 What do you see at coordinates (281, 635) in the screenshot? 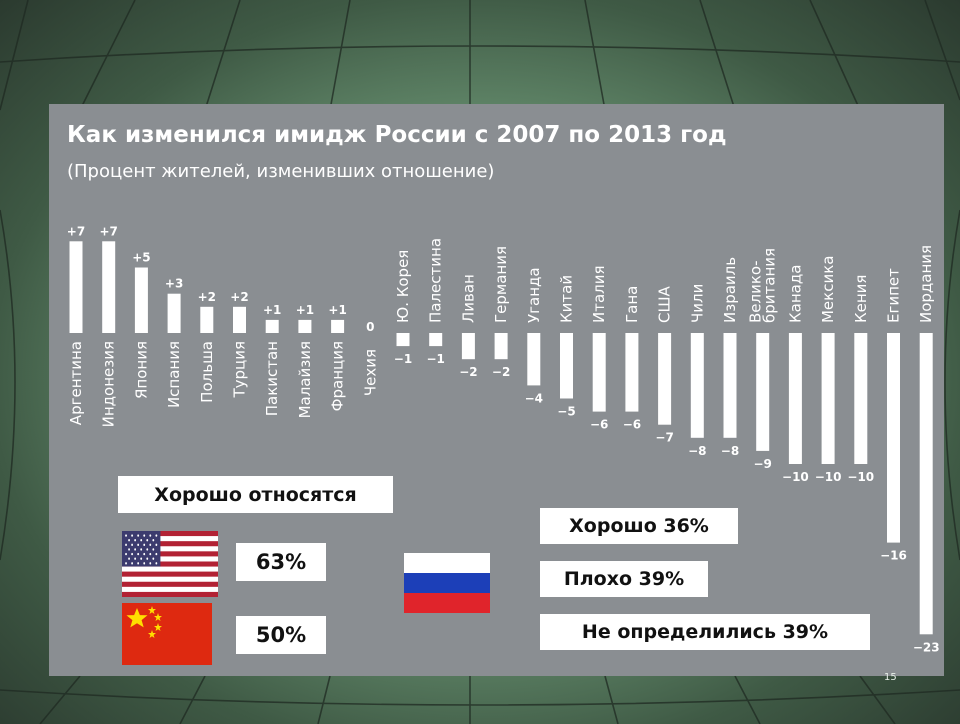
I see `china-percent-label: 50%` at bounding box center [281, 635].